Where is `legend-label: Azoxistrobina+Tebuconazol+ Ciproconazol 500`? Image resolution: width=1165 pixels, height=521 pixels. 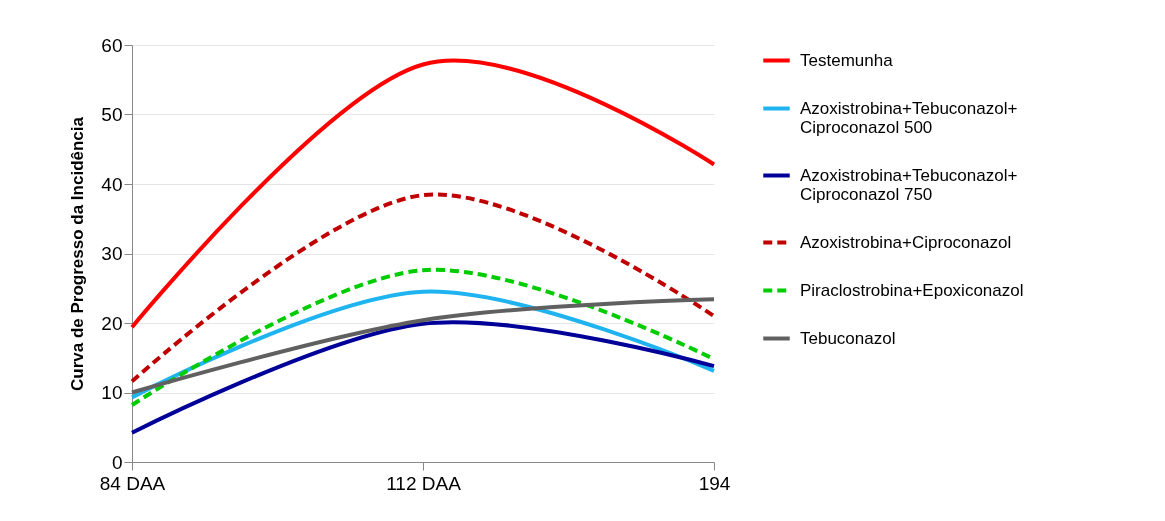
legend-label: Azoxistrobina+Tebuconazol+ Ciproconazol 500 is located at coordinates (909, 117).